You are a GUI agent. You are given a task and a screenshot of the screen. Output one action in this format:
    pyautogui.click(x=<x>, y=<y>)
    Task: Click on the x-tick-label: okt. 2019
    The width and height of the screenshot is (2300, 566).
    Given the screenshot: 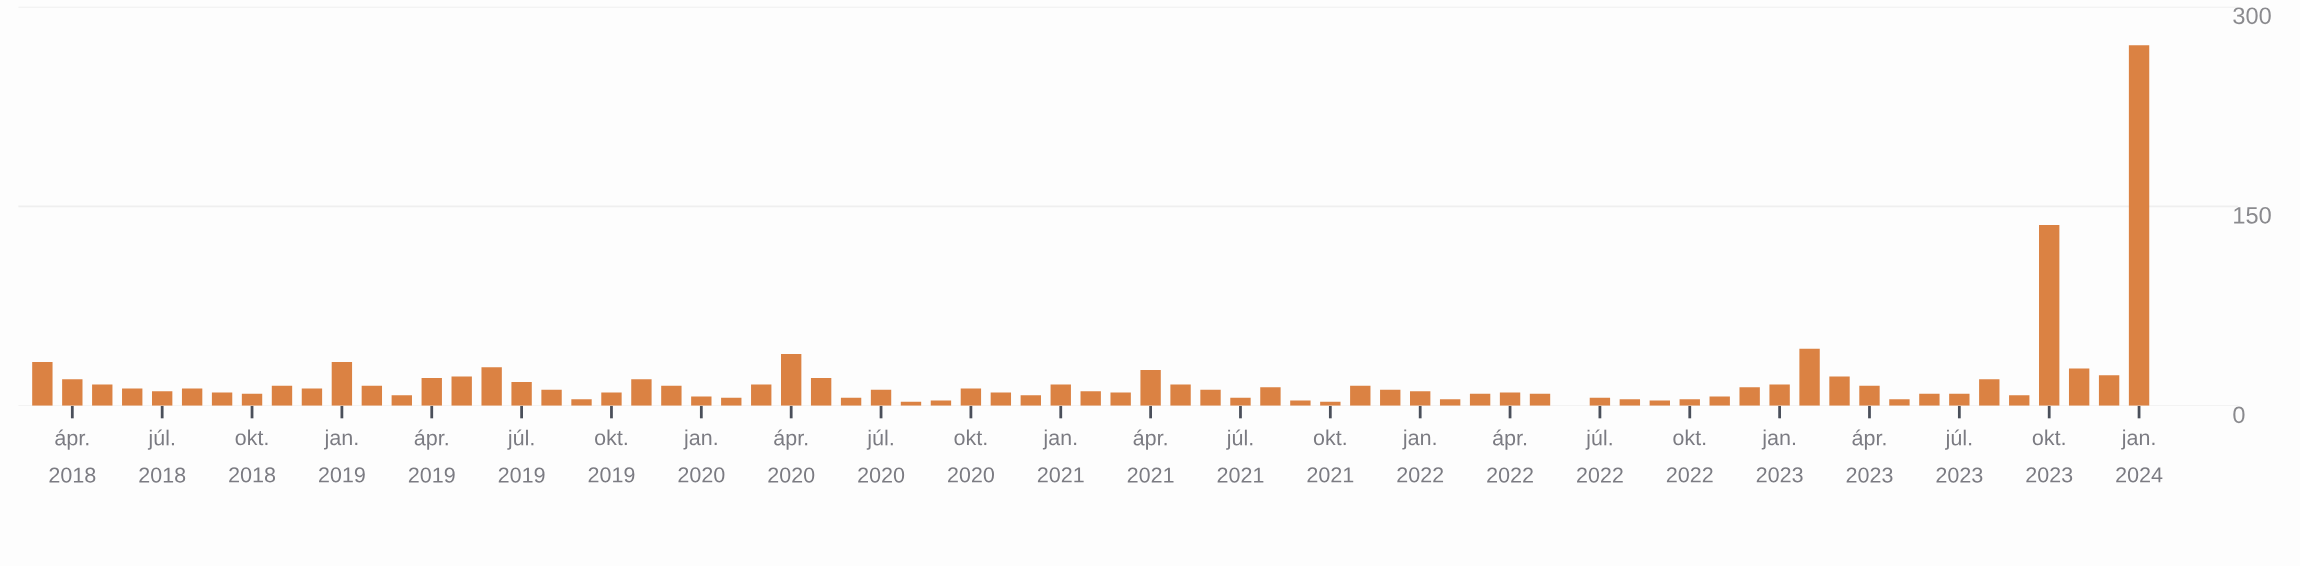 What is the action you would take?
    pyautogui.click(x=611, y=456)
    